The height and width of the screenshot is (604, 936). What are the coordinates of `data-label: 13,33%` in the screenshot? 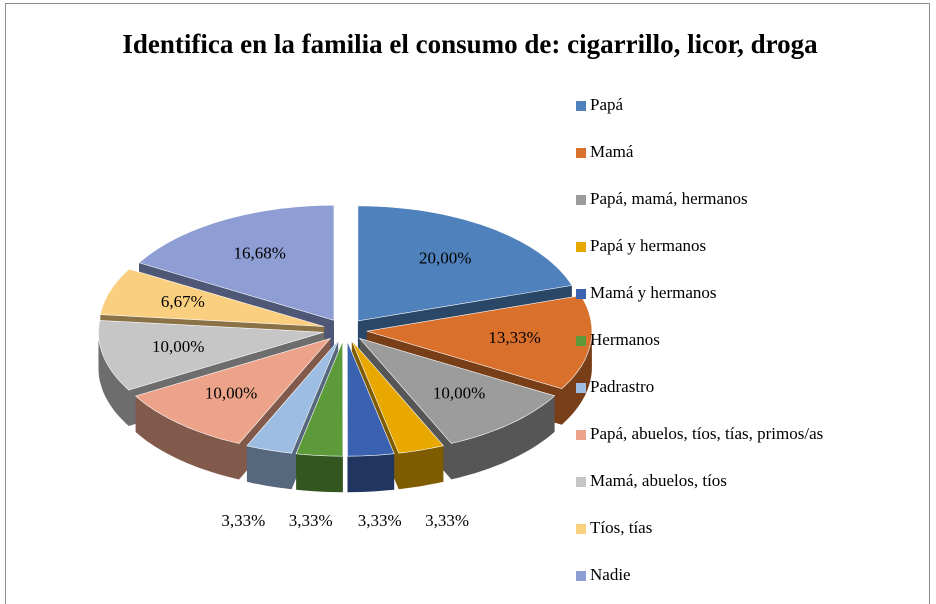 It's located at (514, 337).